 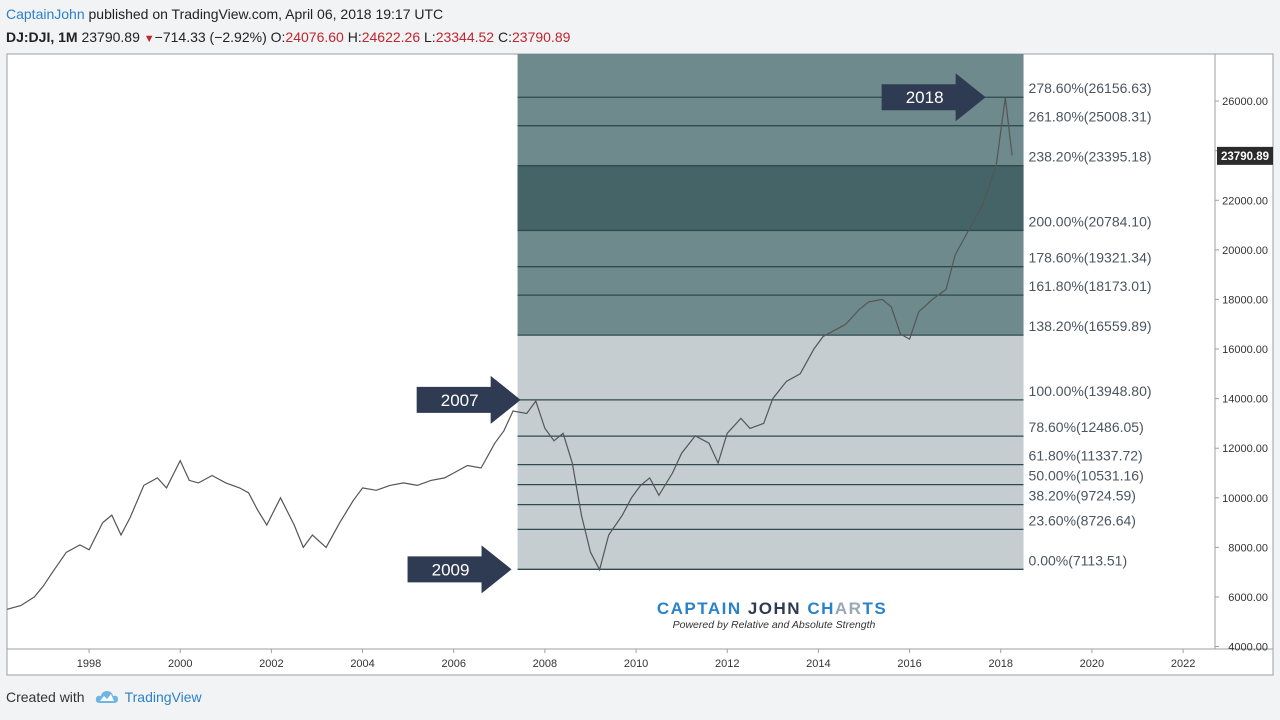 What do you see at coordinates (1090, 157) in the screenshot?
I see `fib-level-label: 238.20%(23395.18)` at bounding box center [1090, 157].